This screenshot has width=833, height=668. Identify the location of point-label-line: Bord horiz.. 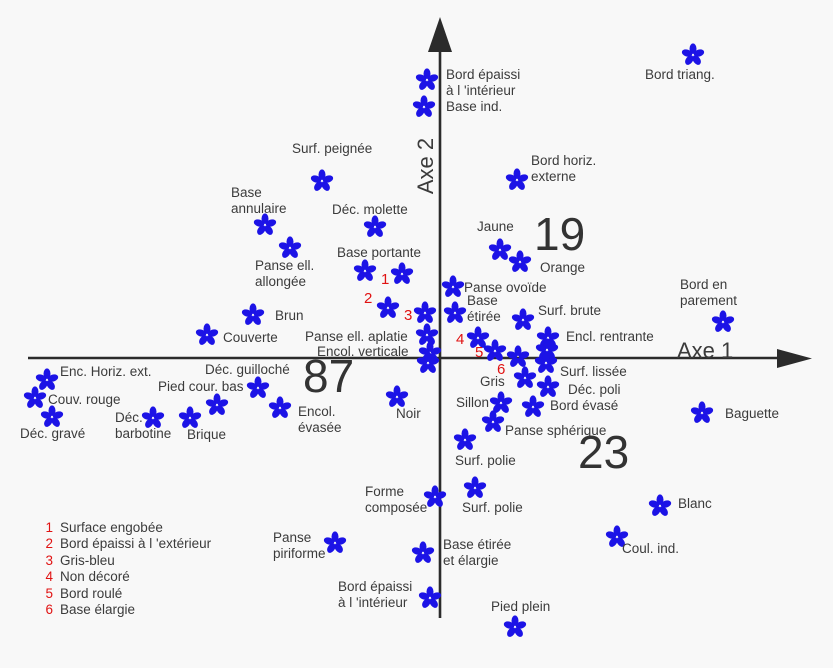
(564, 160).